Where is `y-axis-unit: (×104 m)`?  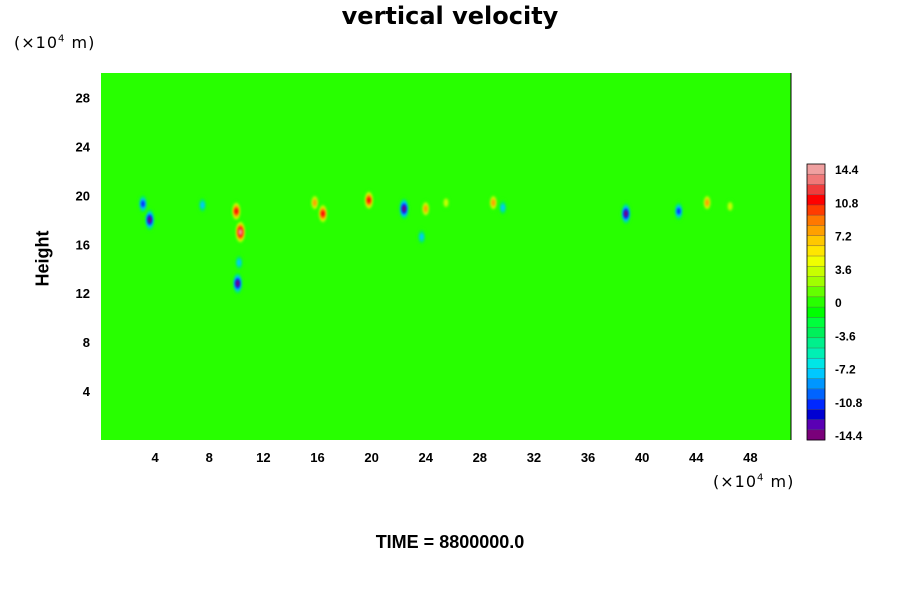
y-axis-unit: (×104 m) is located at coordinates (54, 42).